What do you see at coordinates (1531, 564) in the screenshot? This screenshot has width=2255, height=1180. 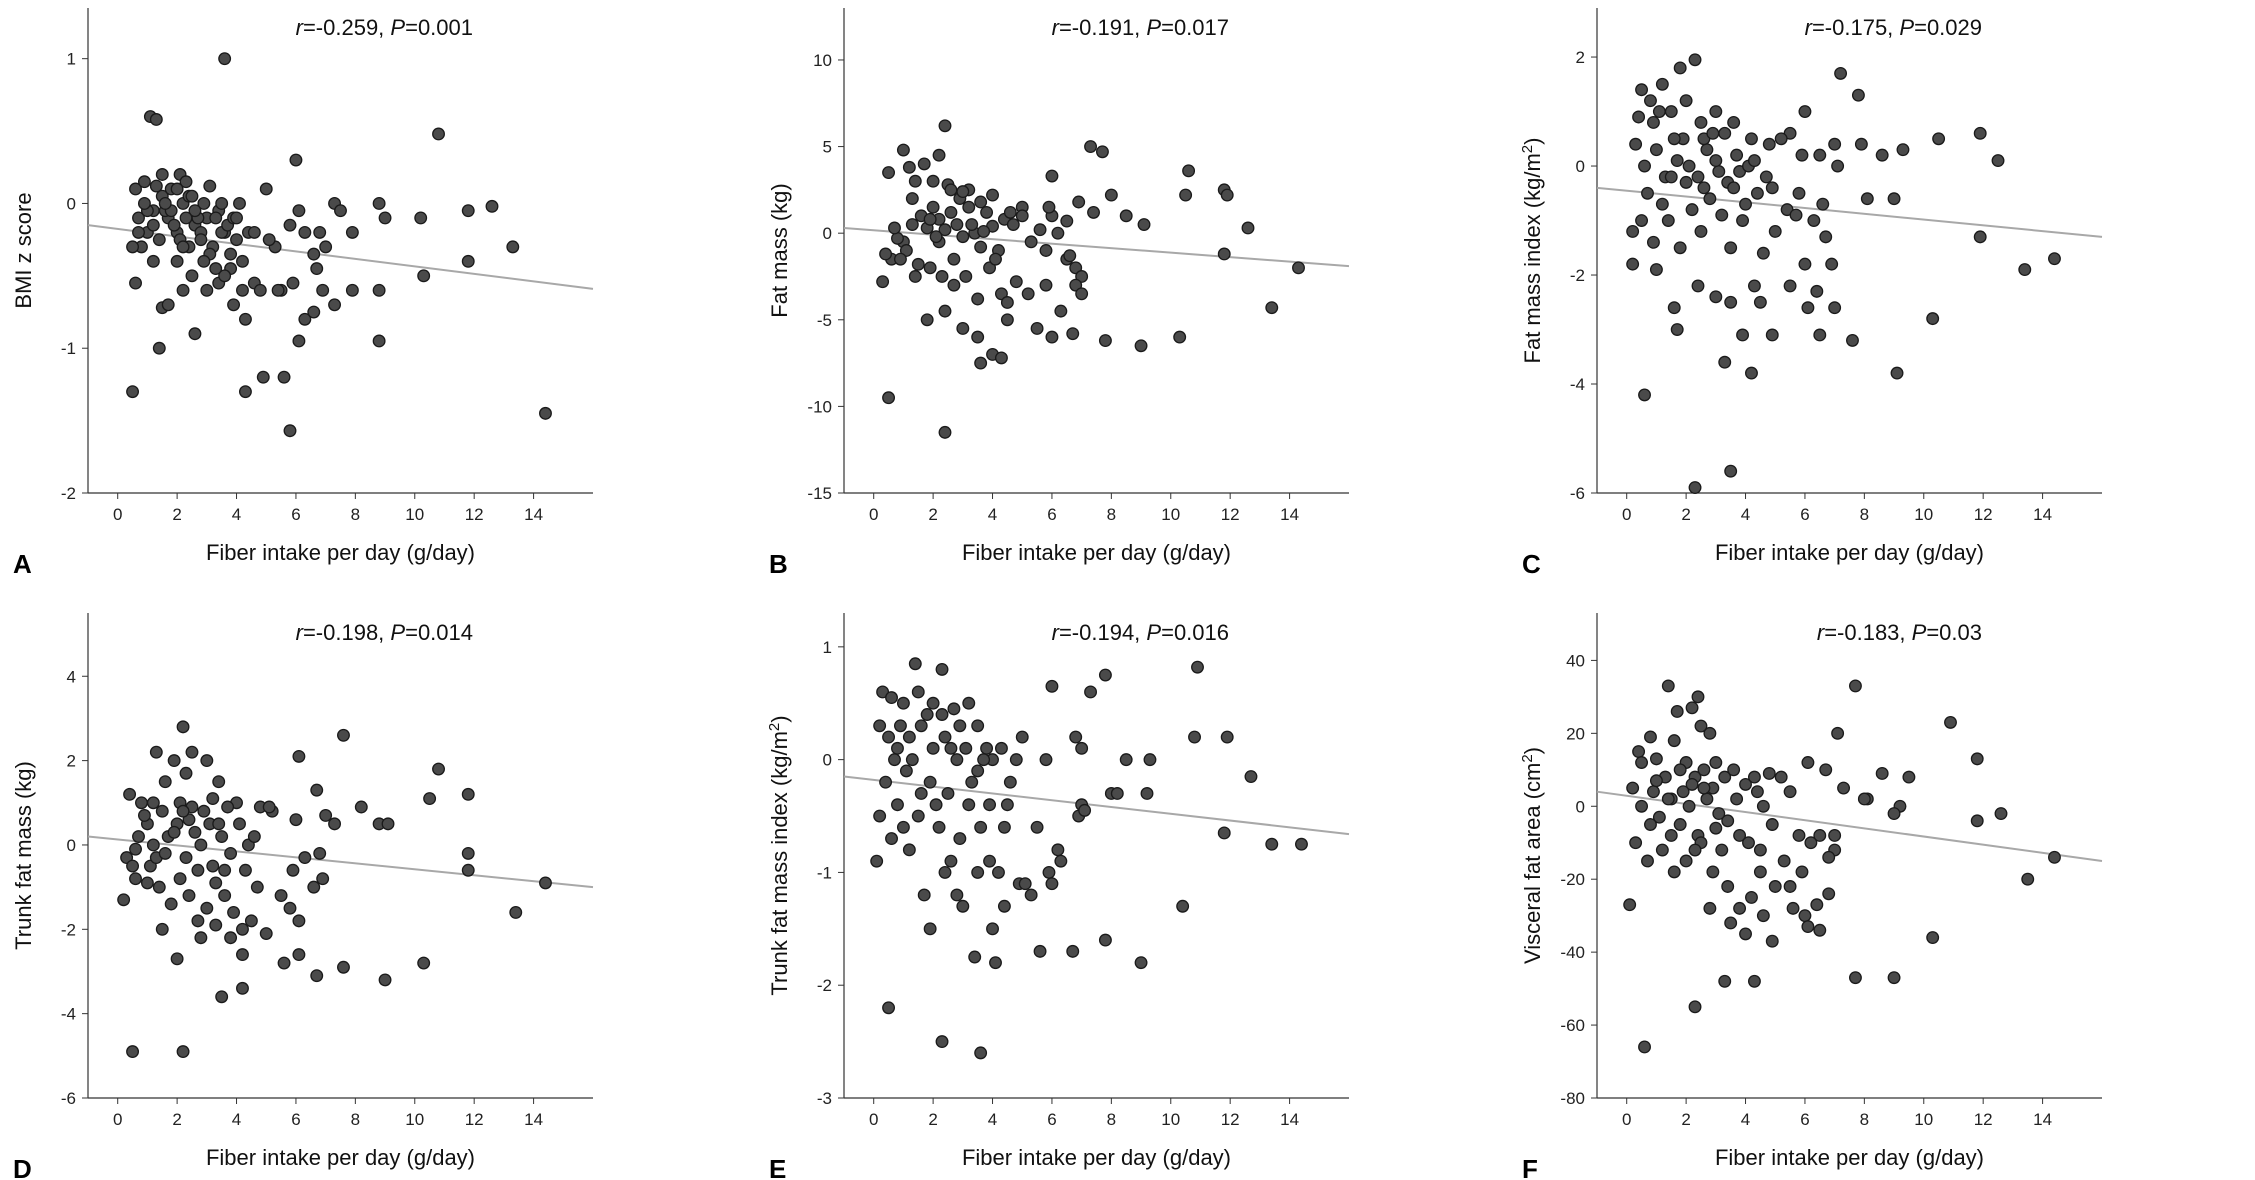 I see `panel-letter: C` at bounding box center [1531, 564].